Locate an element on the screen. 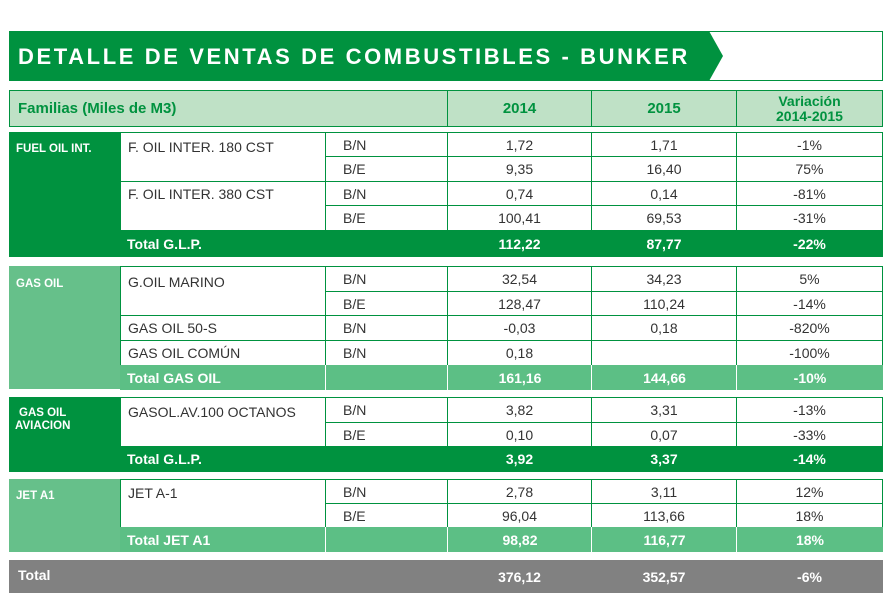 The image size is (896, 603). total-variation: -10% is located at coordinates (809, 377).